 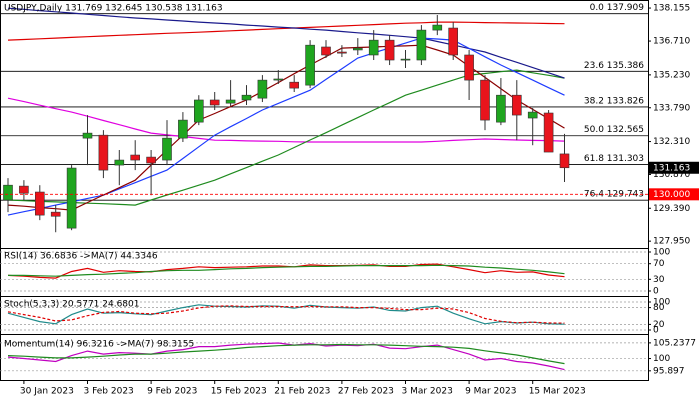 I want to click on x-tick-label: 21 Feb 2023, so click(x=302, y=392).